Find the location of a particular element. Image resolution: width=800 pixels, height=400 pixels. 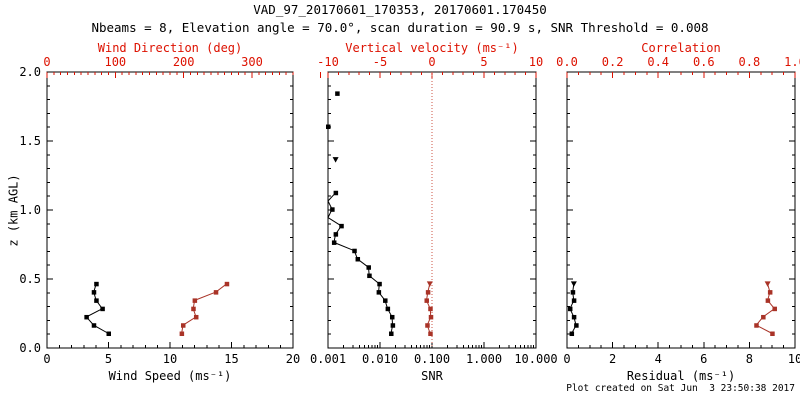

svg-text: Residual (ms⁻¹) is located at coordinates (681, 376).